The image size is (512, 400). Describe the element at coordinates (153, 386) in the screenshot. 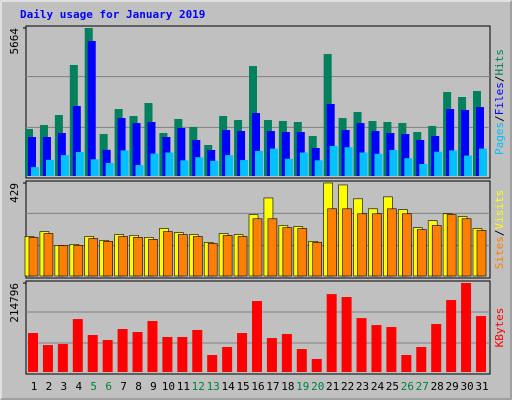

I see `x-tick-label: 9` at that location.